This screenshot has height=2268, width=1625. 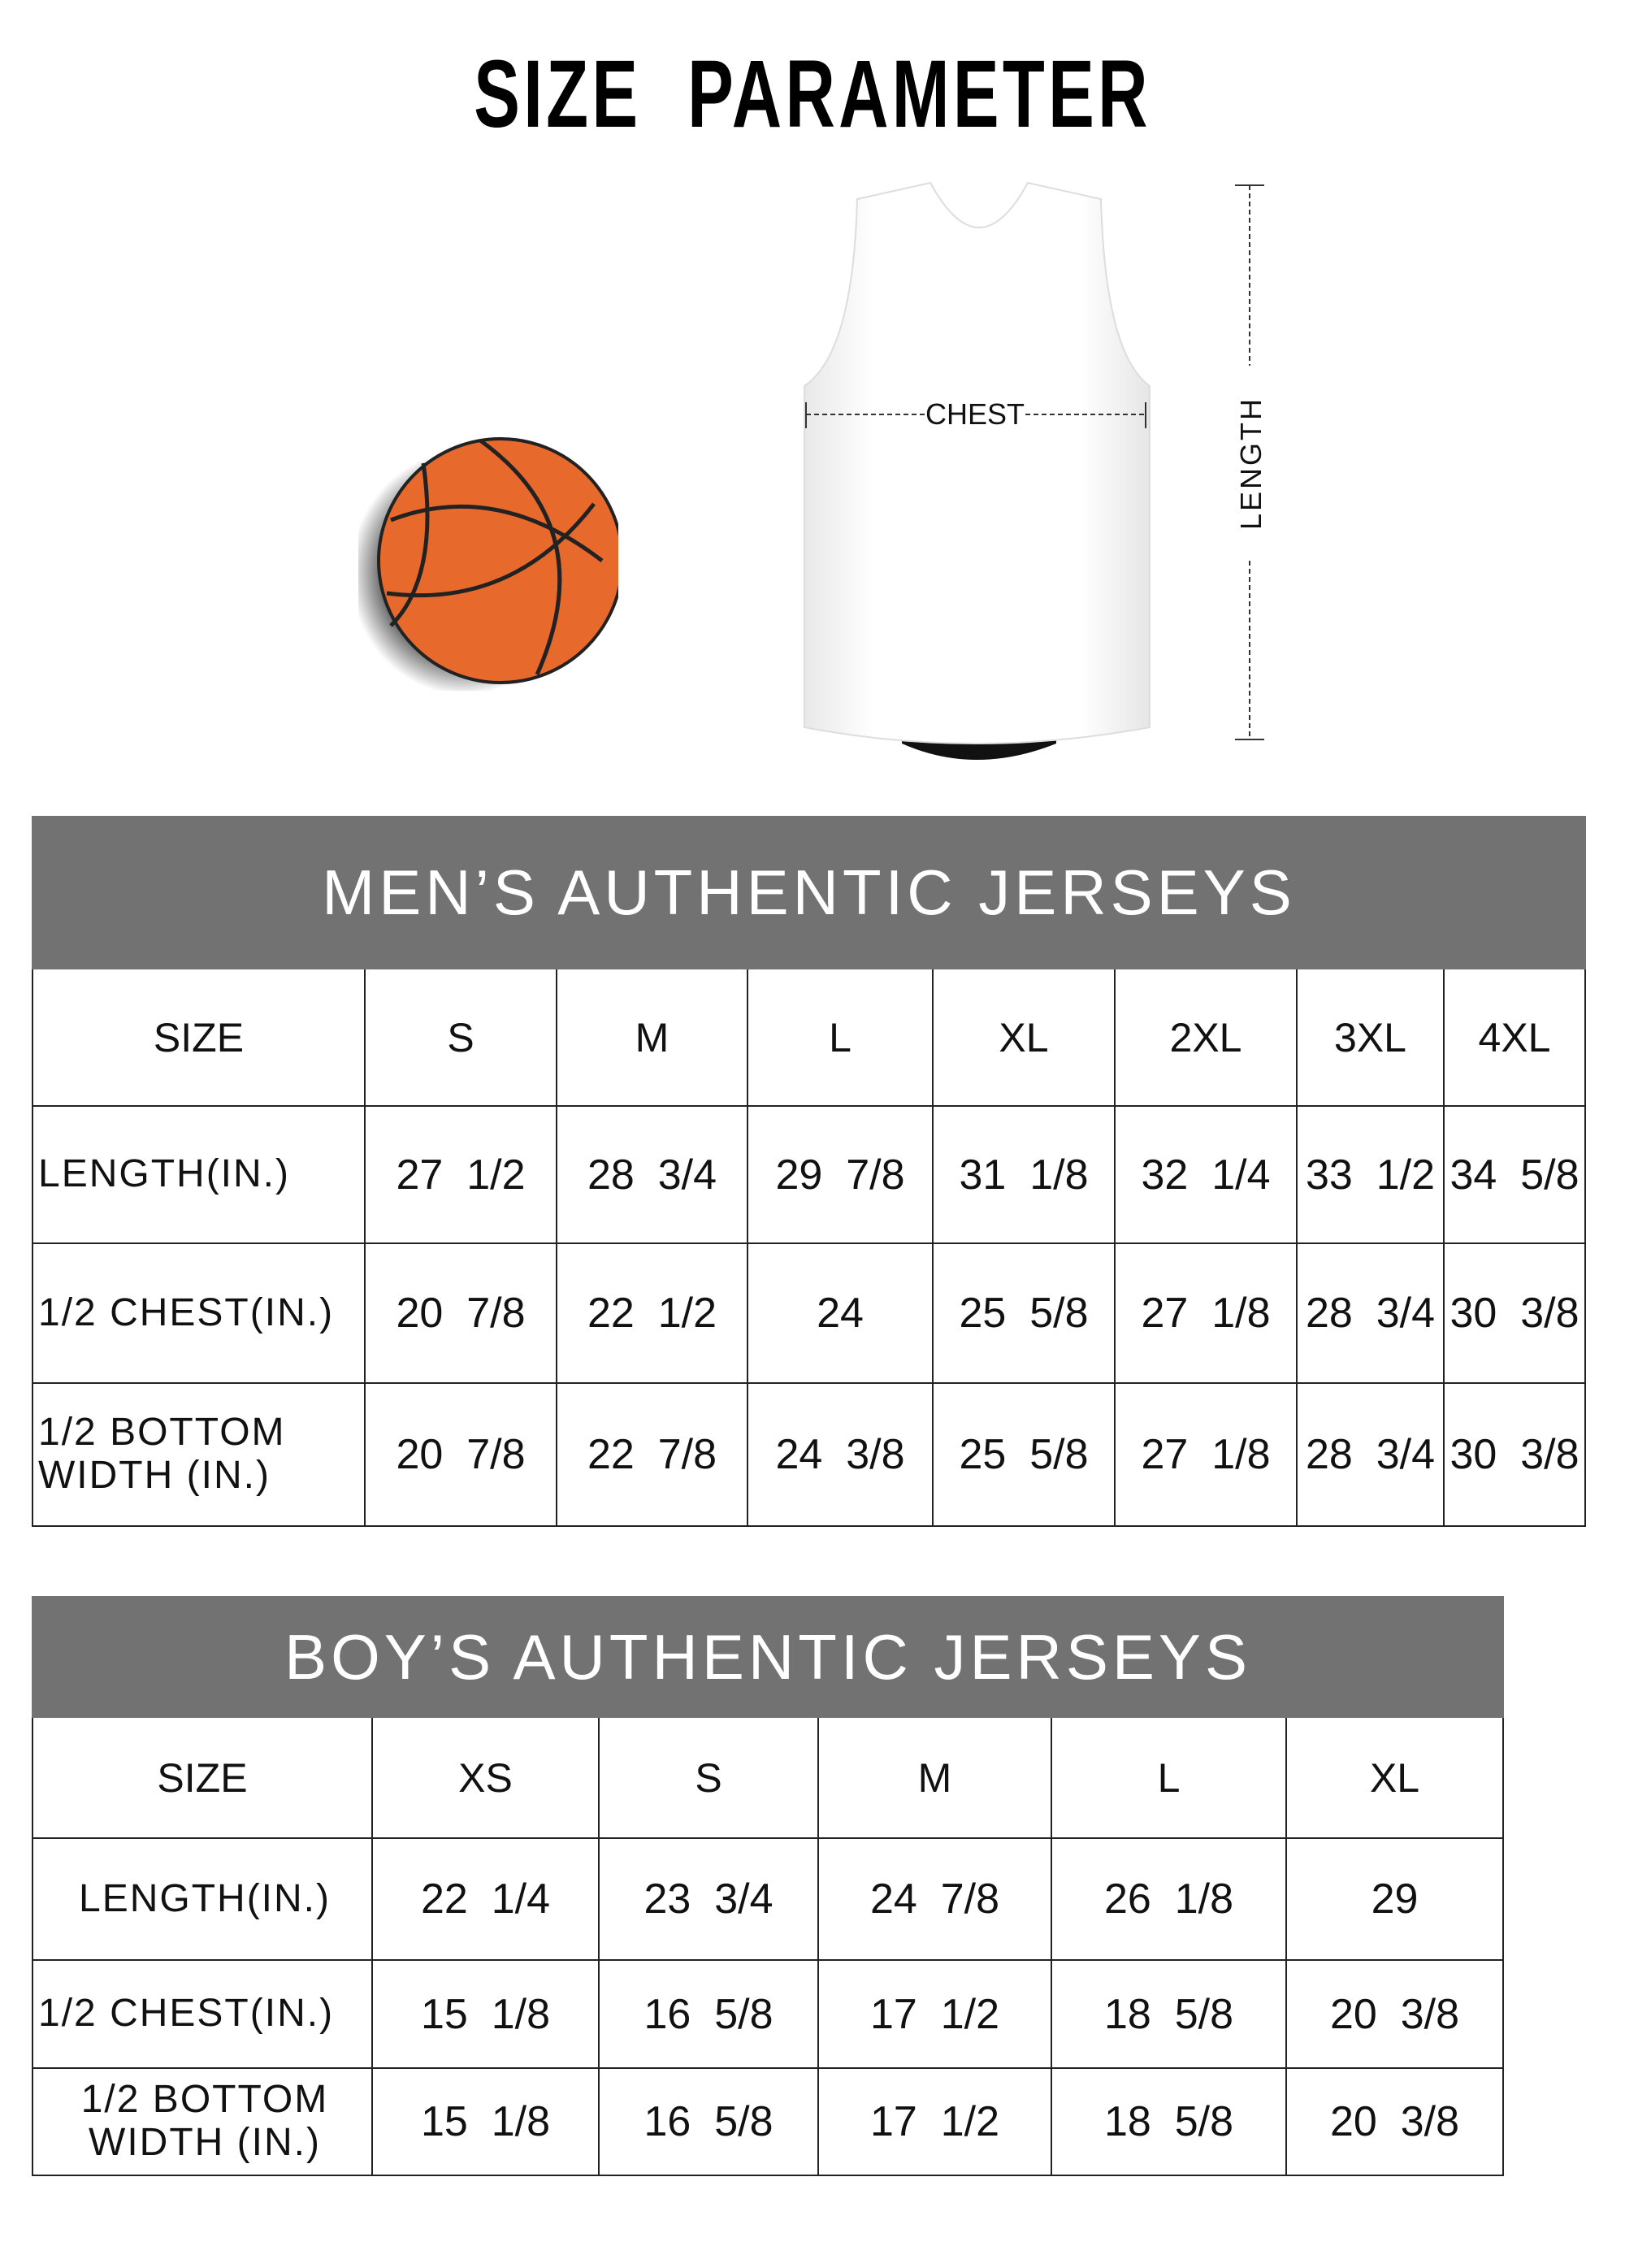 I want to click on boys-table-heading: BOY’S AUTHENTIC JERSEYS, so click(x=768, y=1657).